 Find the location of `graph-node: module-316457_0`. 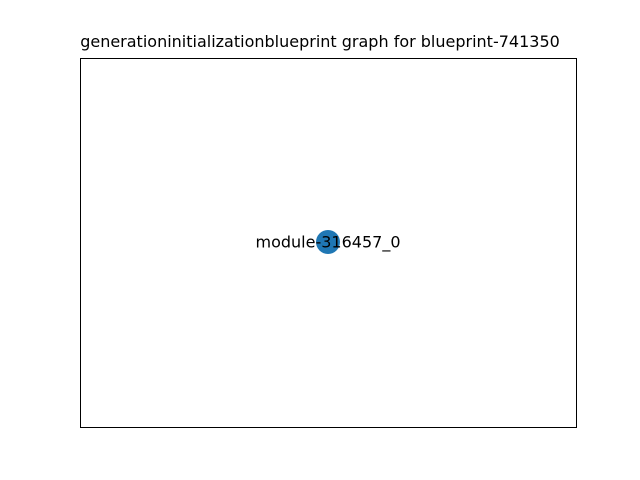

graph-node: module-316457_0 is located at coordinates (328, 242).